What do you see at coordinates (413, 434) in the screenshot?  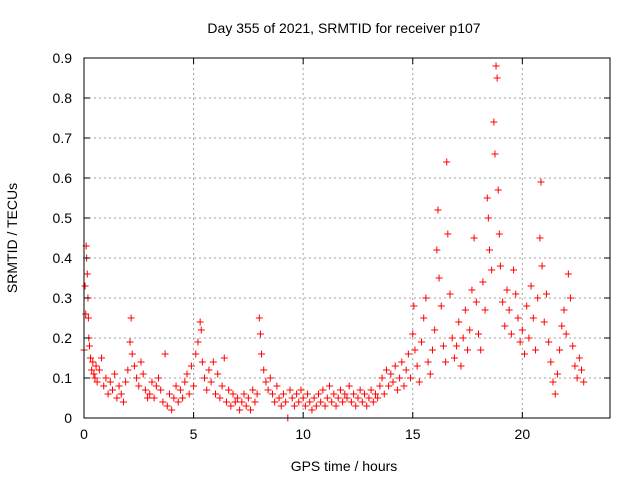 I see `x-tick-label-3: 15` at bounding box center [413, 434].